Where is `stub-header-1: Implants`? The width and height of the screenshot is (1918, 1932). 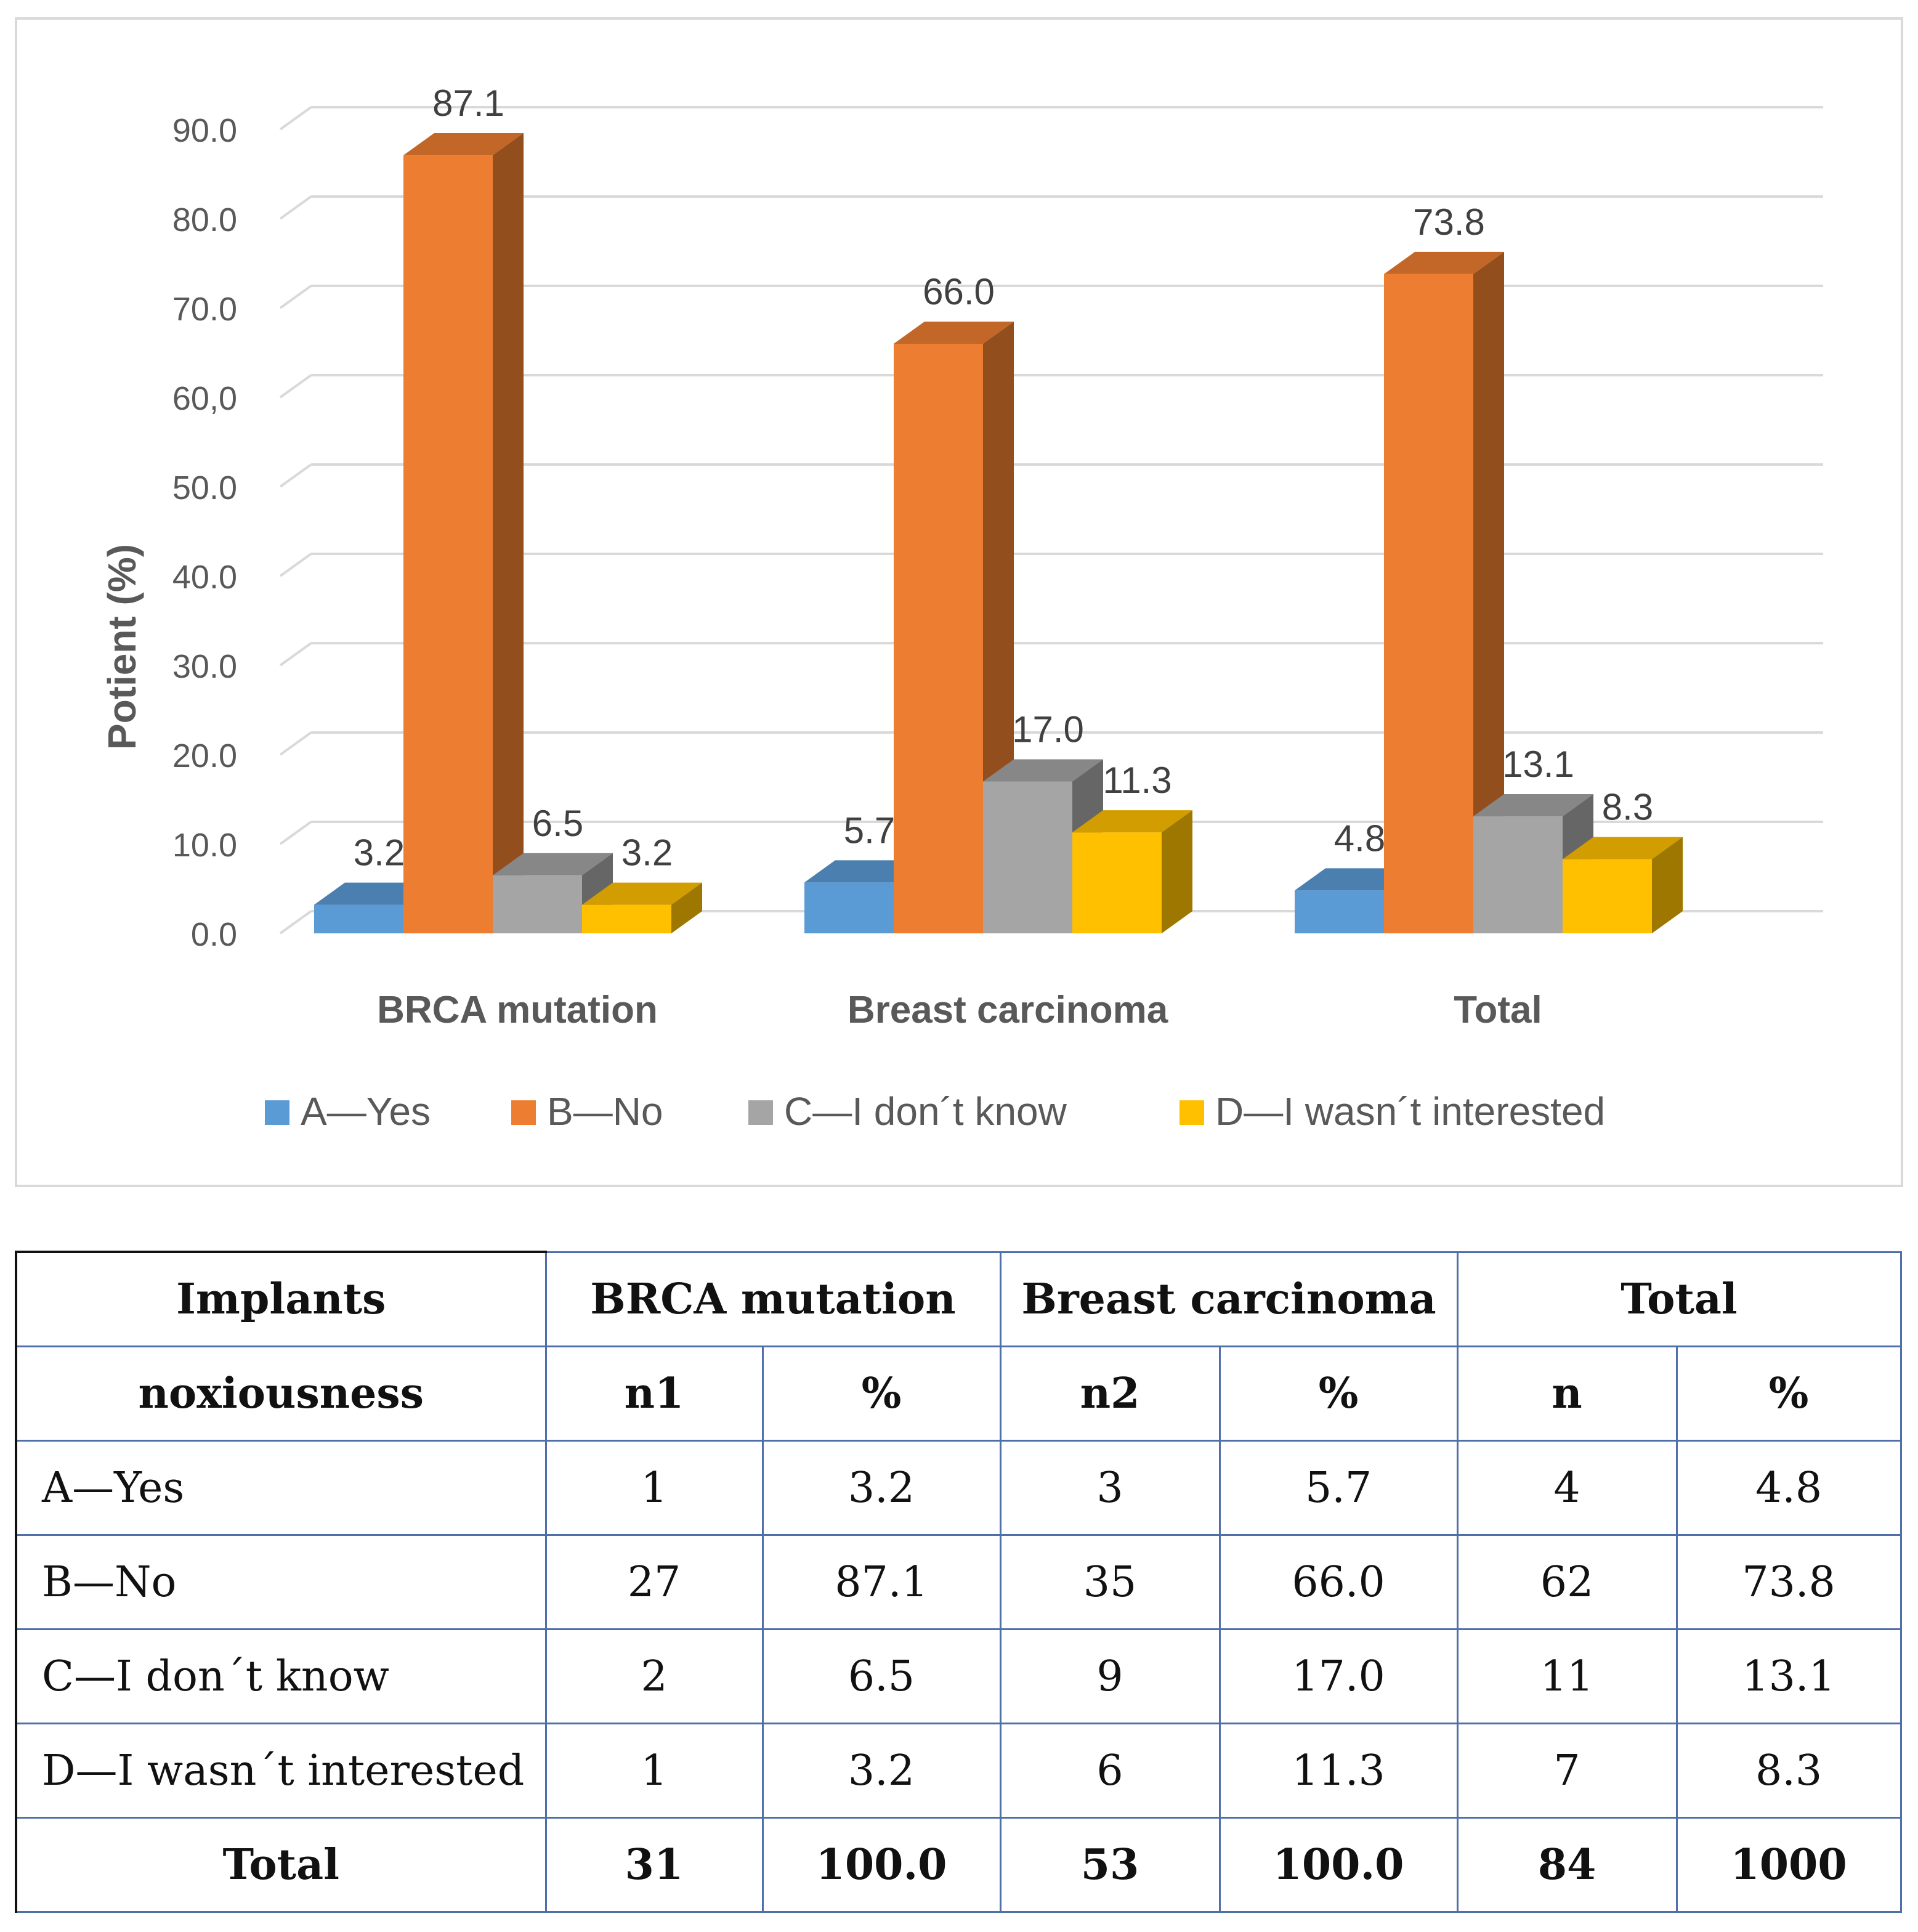 stub-header-1: Implants is located at coordinates (281, 1299).